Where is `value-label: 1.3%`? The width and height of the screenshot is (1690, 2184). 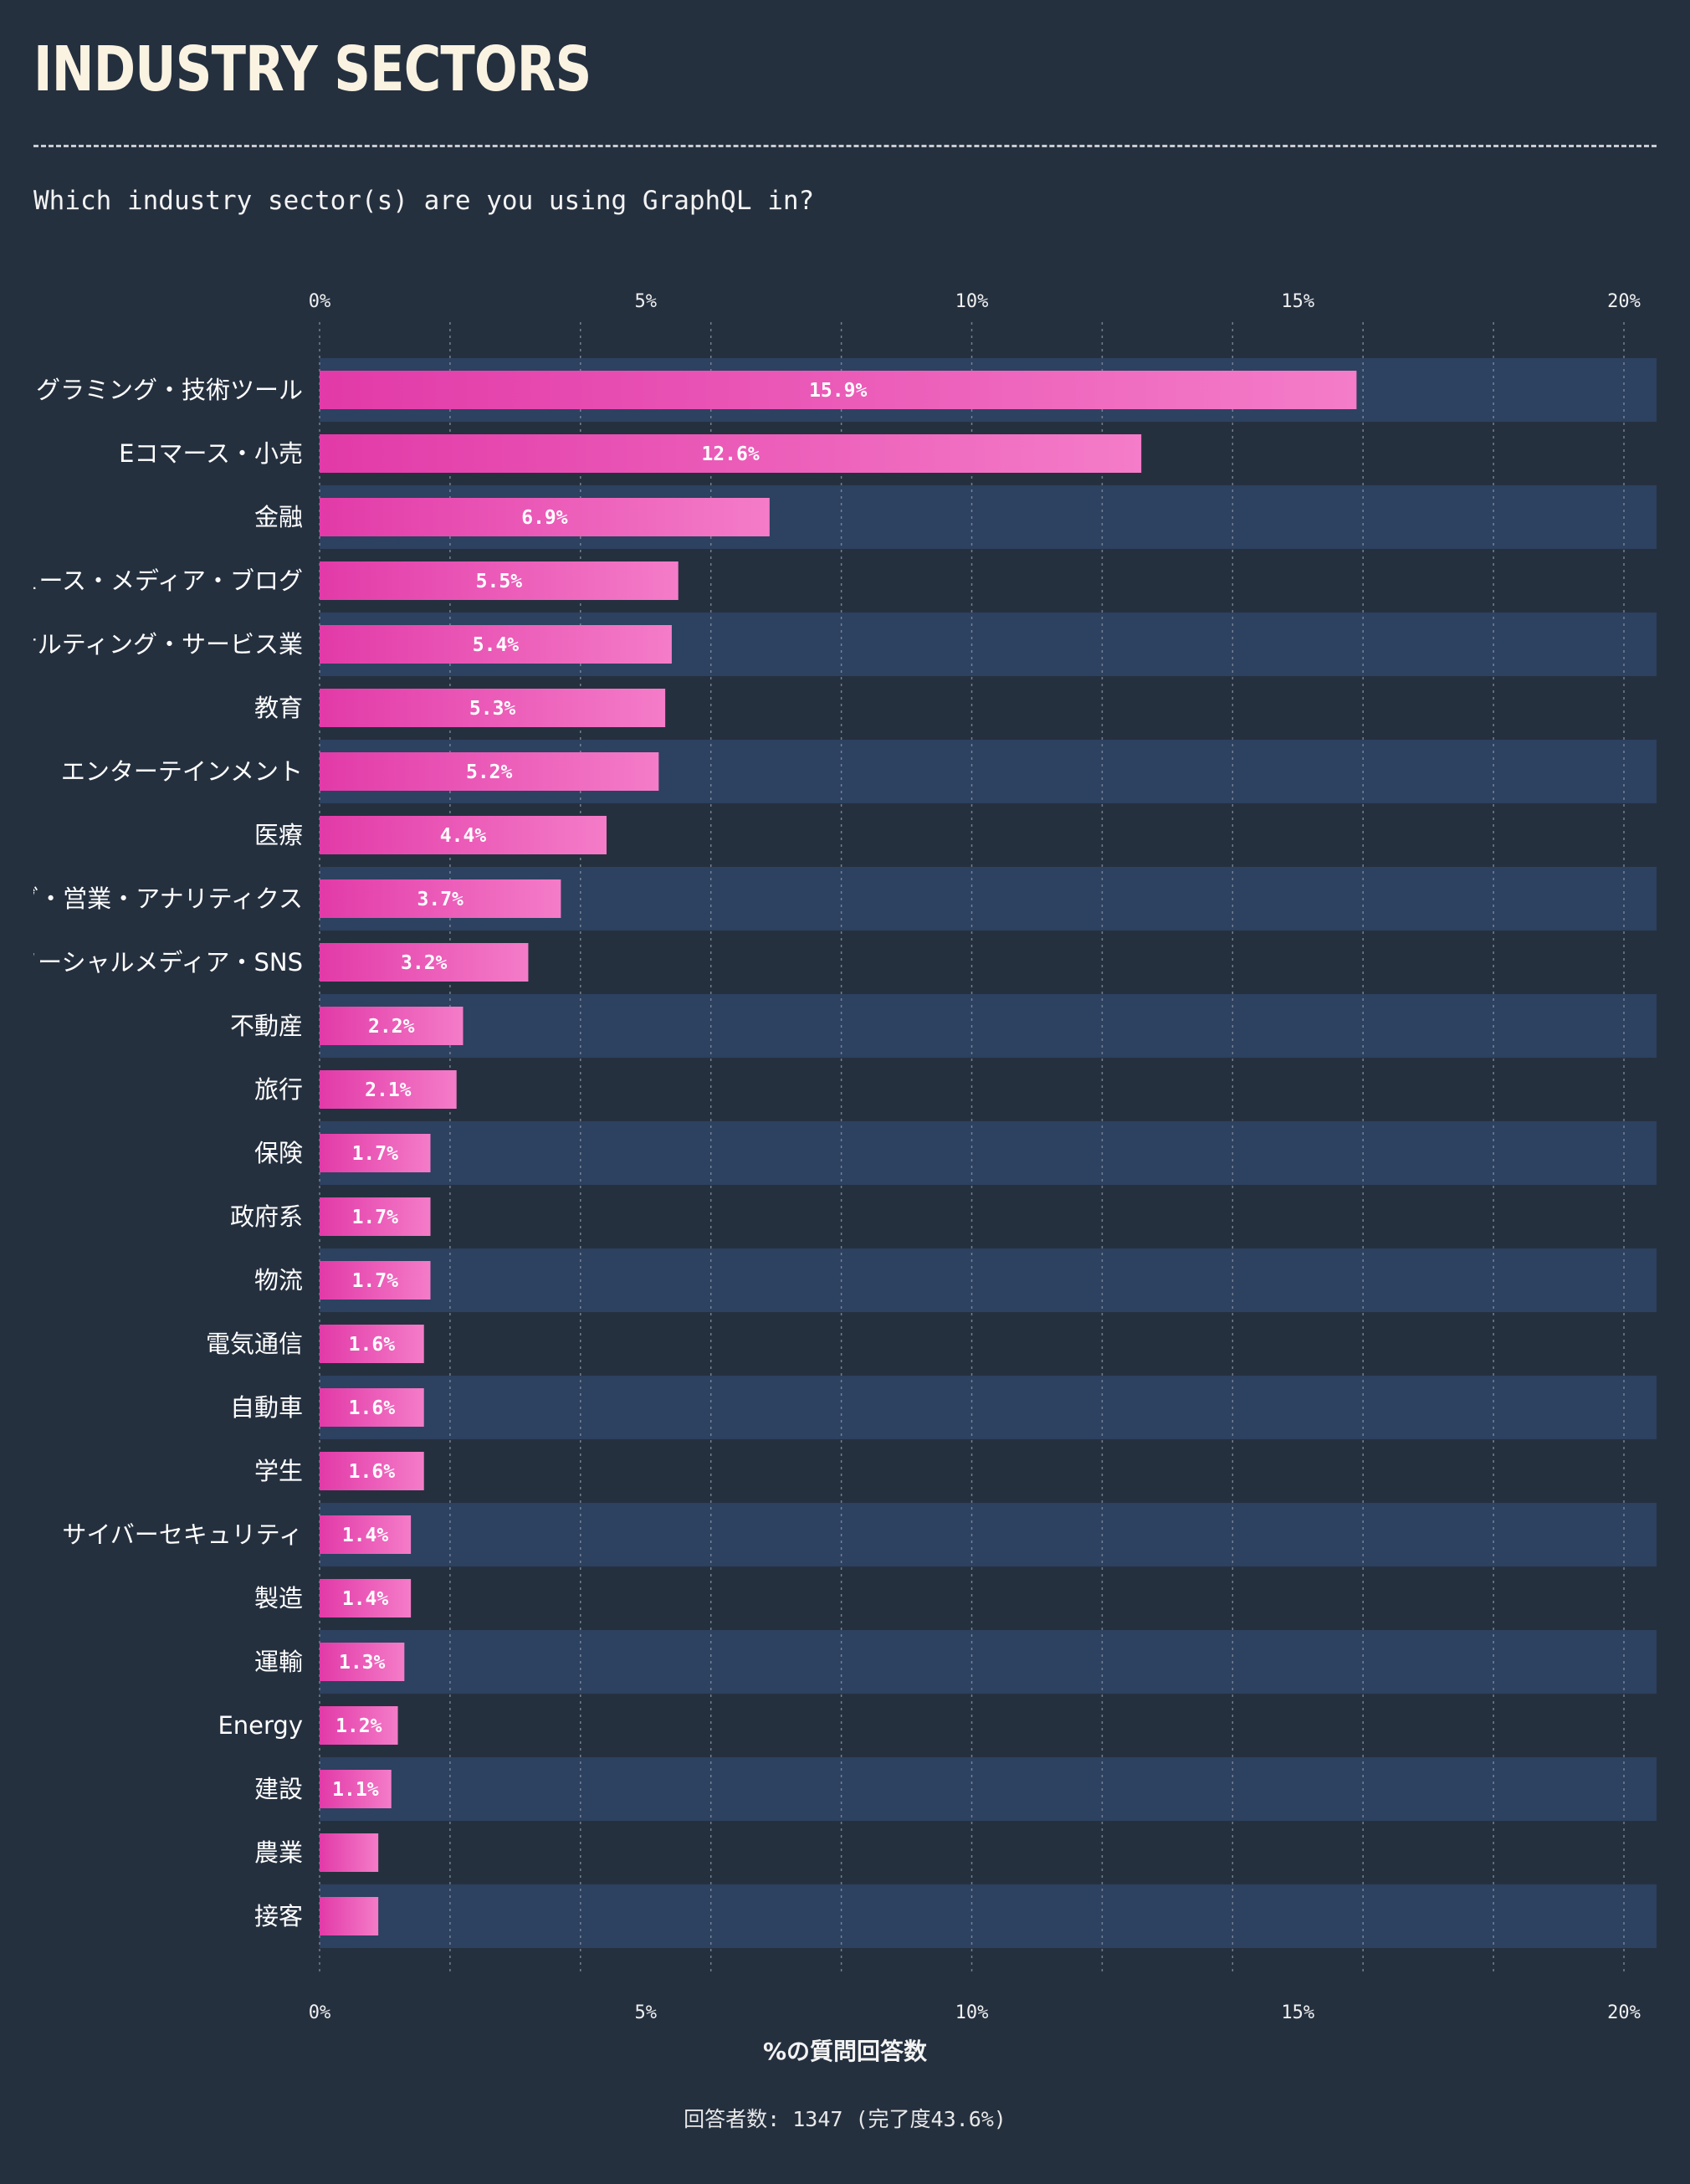 value-label: 1.3% is located at coordinates (362, 1663).